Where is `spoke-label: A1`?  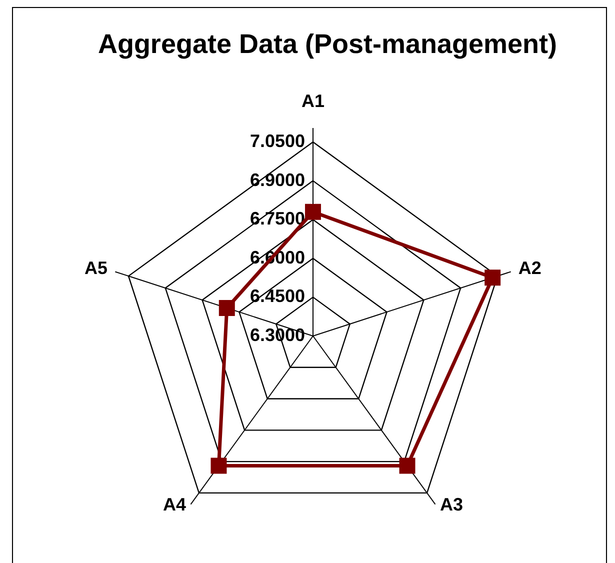
spoke-label: A1 is located at coordinates (313, 100).